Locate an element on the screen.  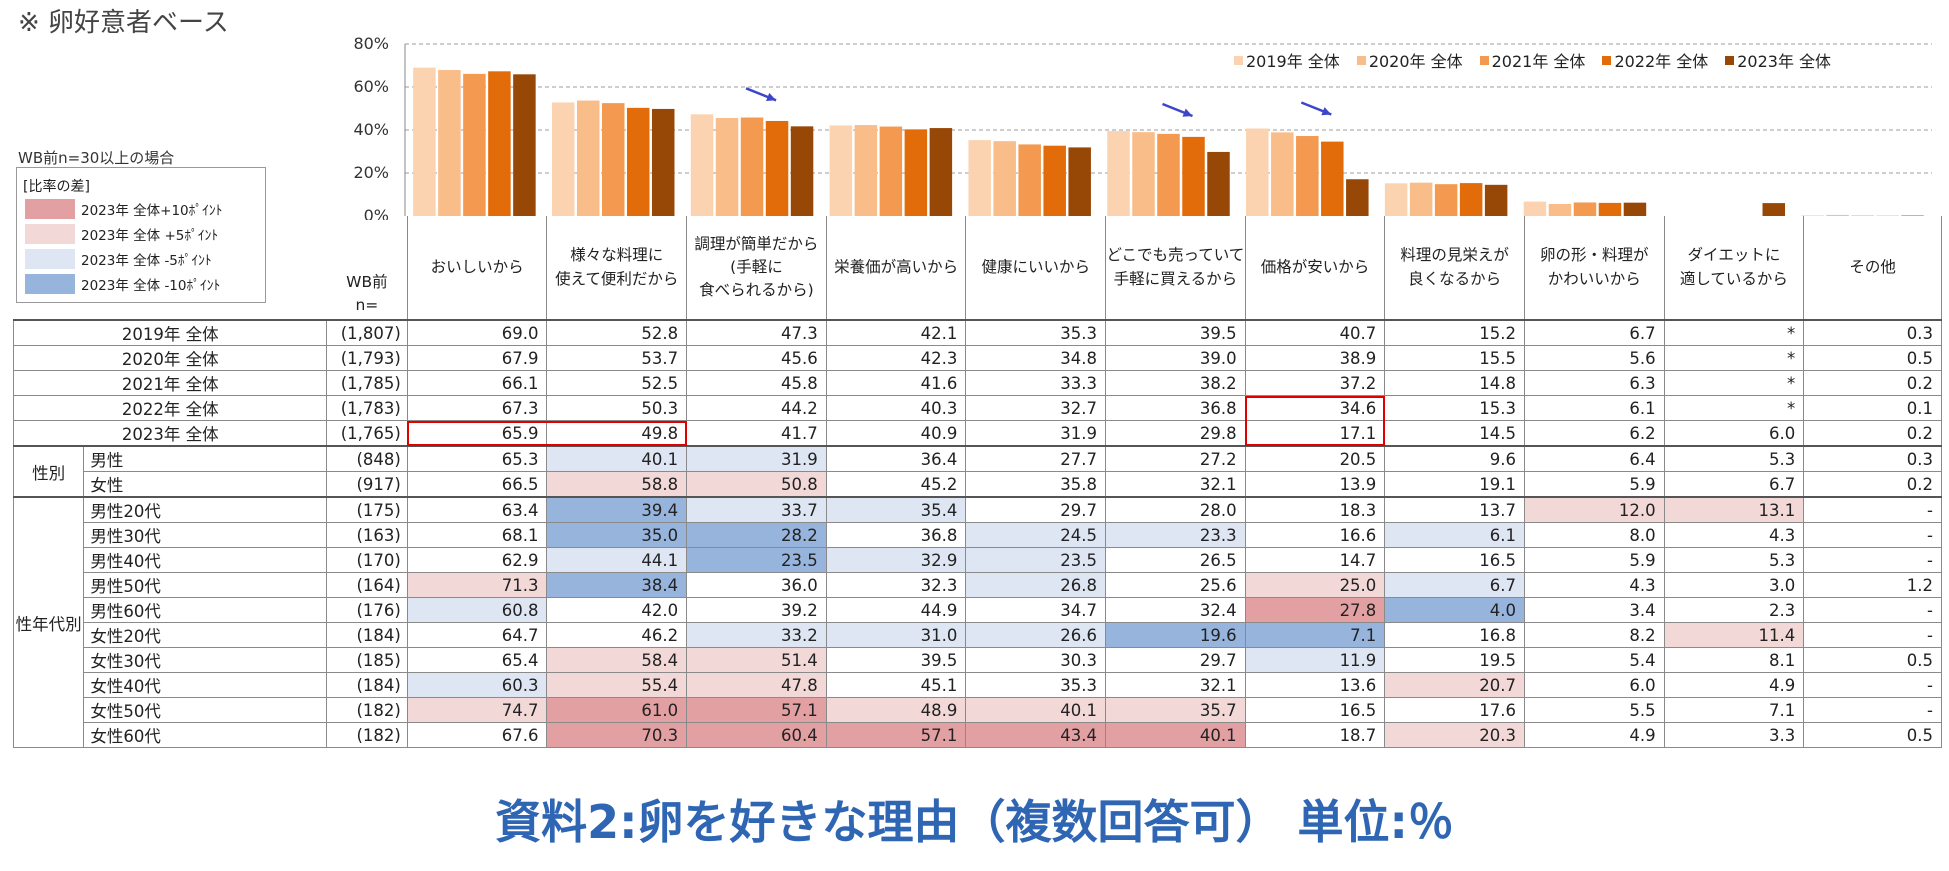
table-cell: 50.8 is located at coordinates (756, 484).